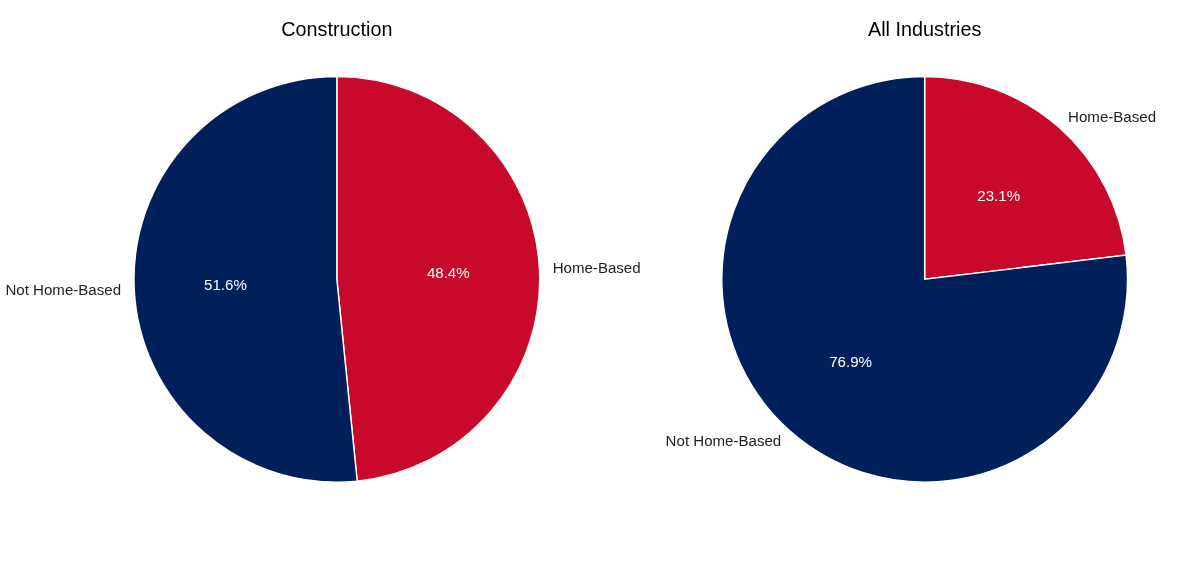  What do you see at coordinates (448, 273) in the screenshot?
I see `data-label: 48.4%` at bounding box center [448, 273].